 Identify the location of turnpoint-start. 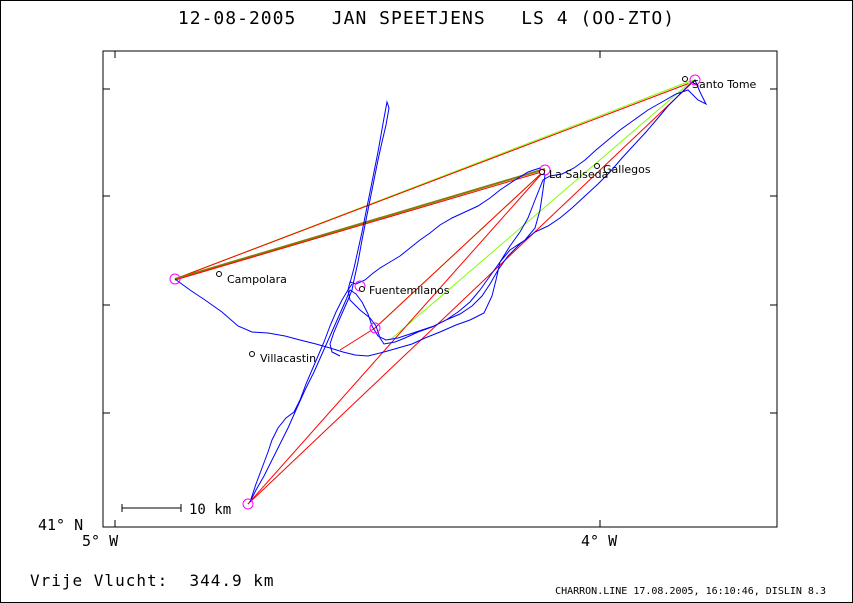
(248, 504).